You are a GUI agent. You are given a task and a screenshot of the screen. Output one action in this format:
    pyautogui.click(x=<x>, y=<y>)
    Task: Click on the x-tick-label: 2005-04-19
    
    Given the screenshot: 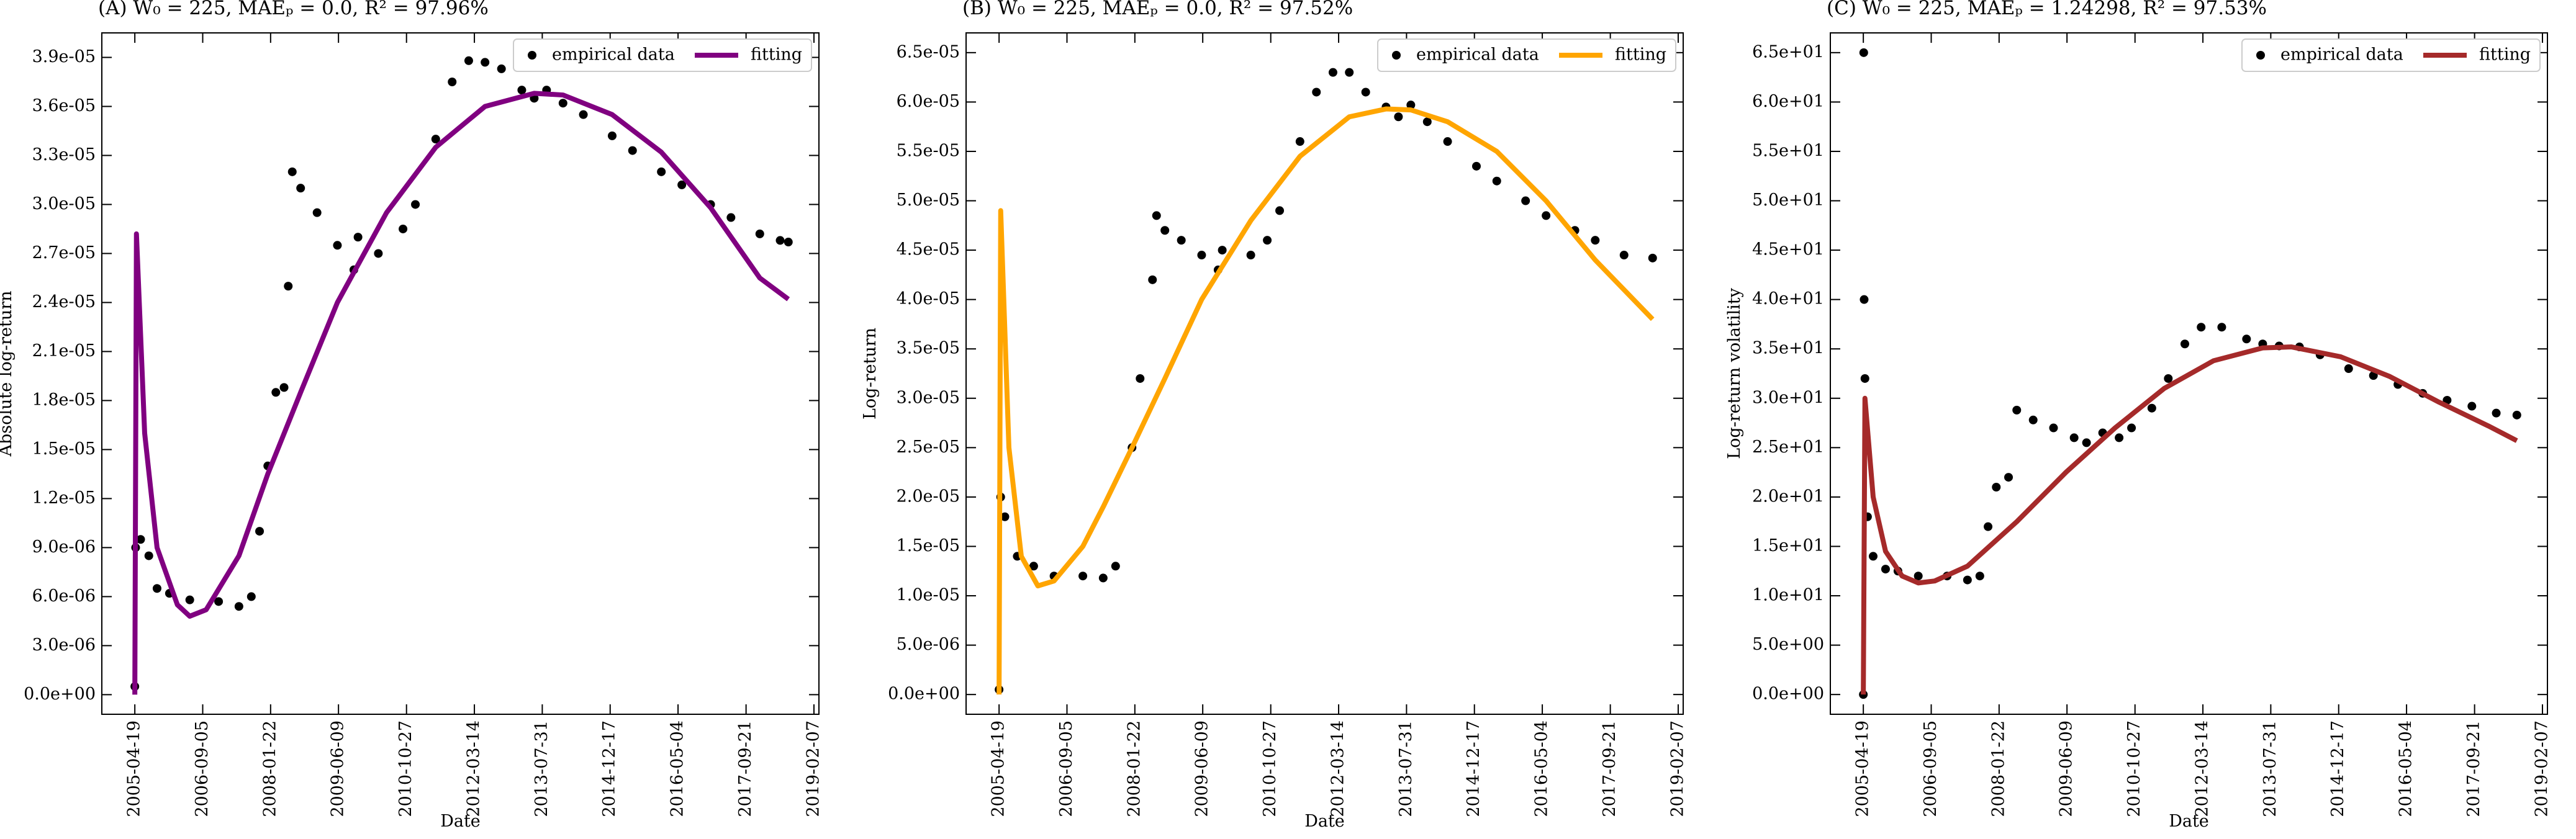 What is the action you would take?
    pyautogui.click(x=1863, y=769)
    